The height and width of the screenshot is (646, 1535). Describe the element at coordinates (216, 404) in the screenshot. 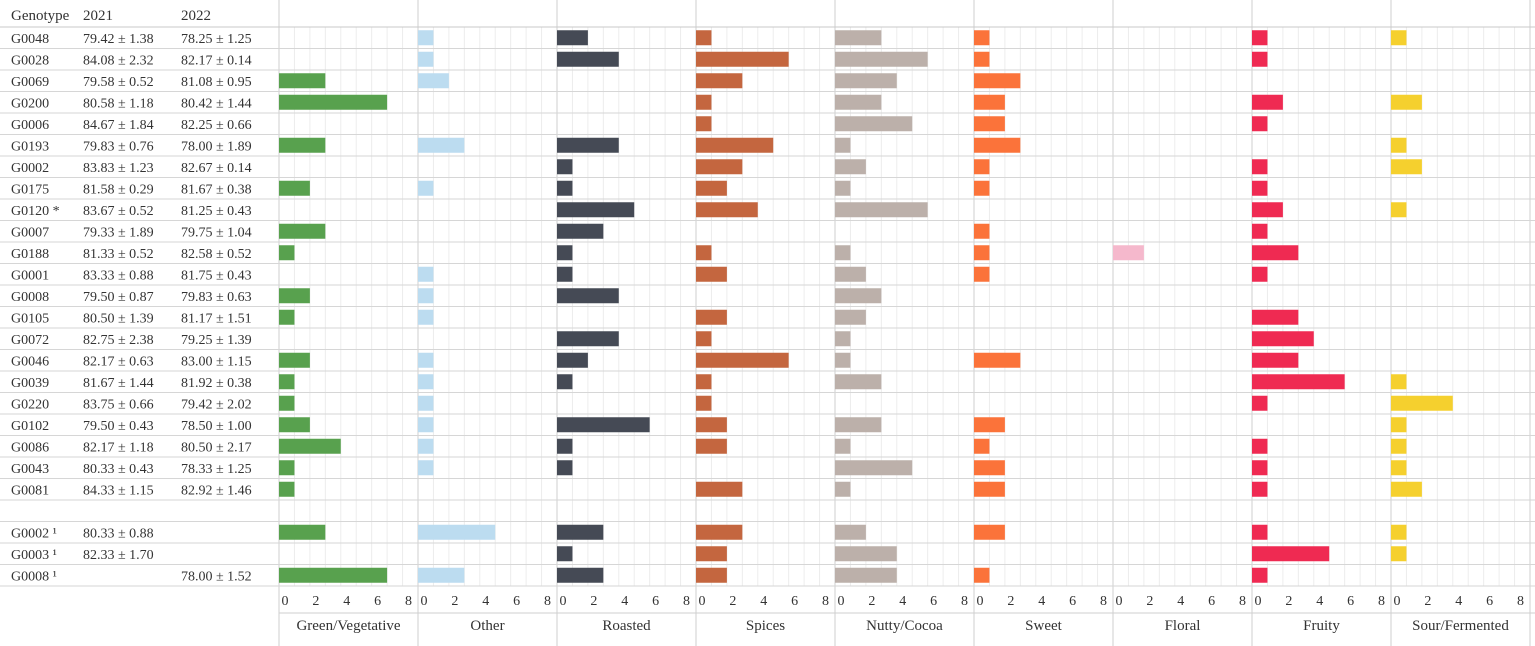

I see `score-2022: 79.42 ± 2.02` at that location.